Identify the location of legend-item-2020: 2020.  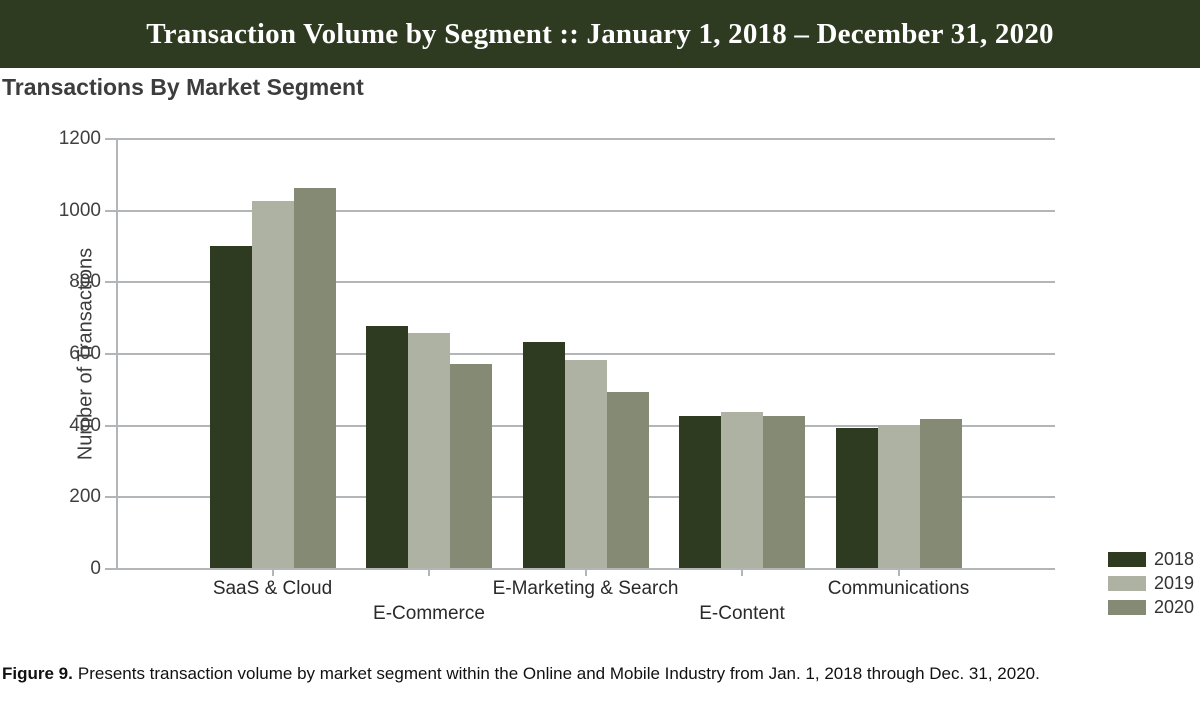
(1151, 607).